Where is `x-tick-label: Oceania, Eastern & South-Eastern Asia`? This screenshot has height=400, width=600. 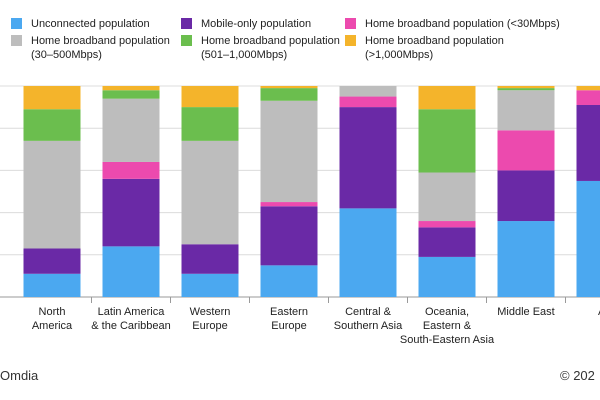 x-tick-label: Oceania, Eastern & South-Eastern Asia is located at coordinates (447, 326).